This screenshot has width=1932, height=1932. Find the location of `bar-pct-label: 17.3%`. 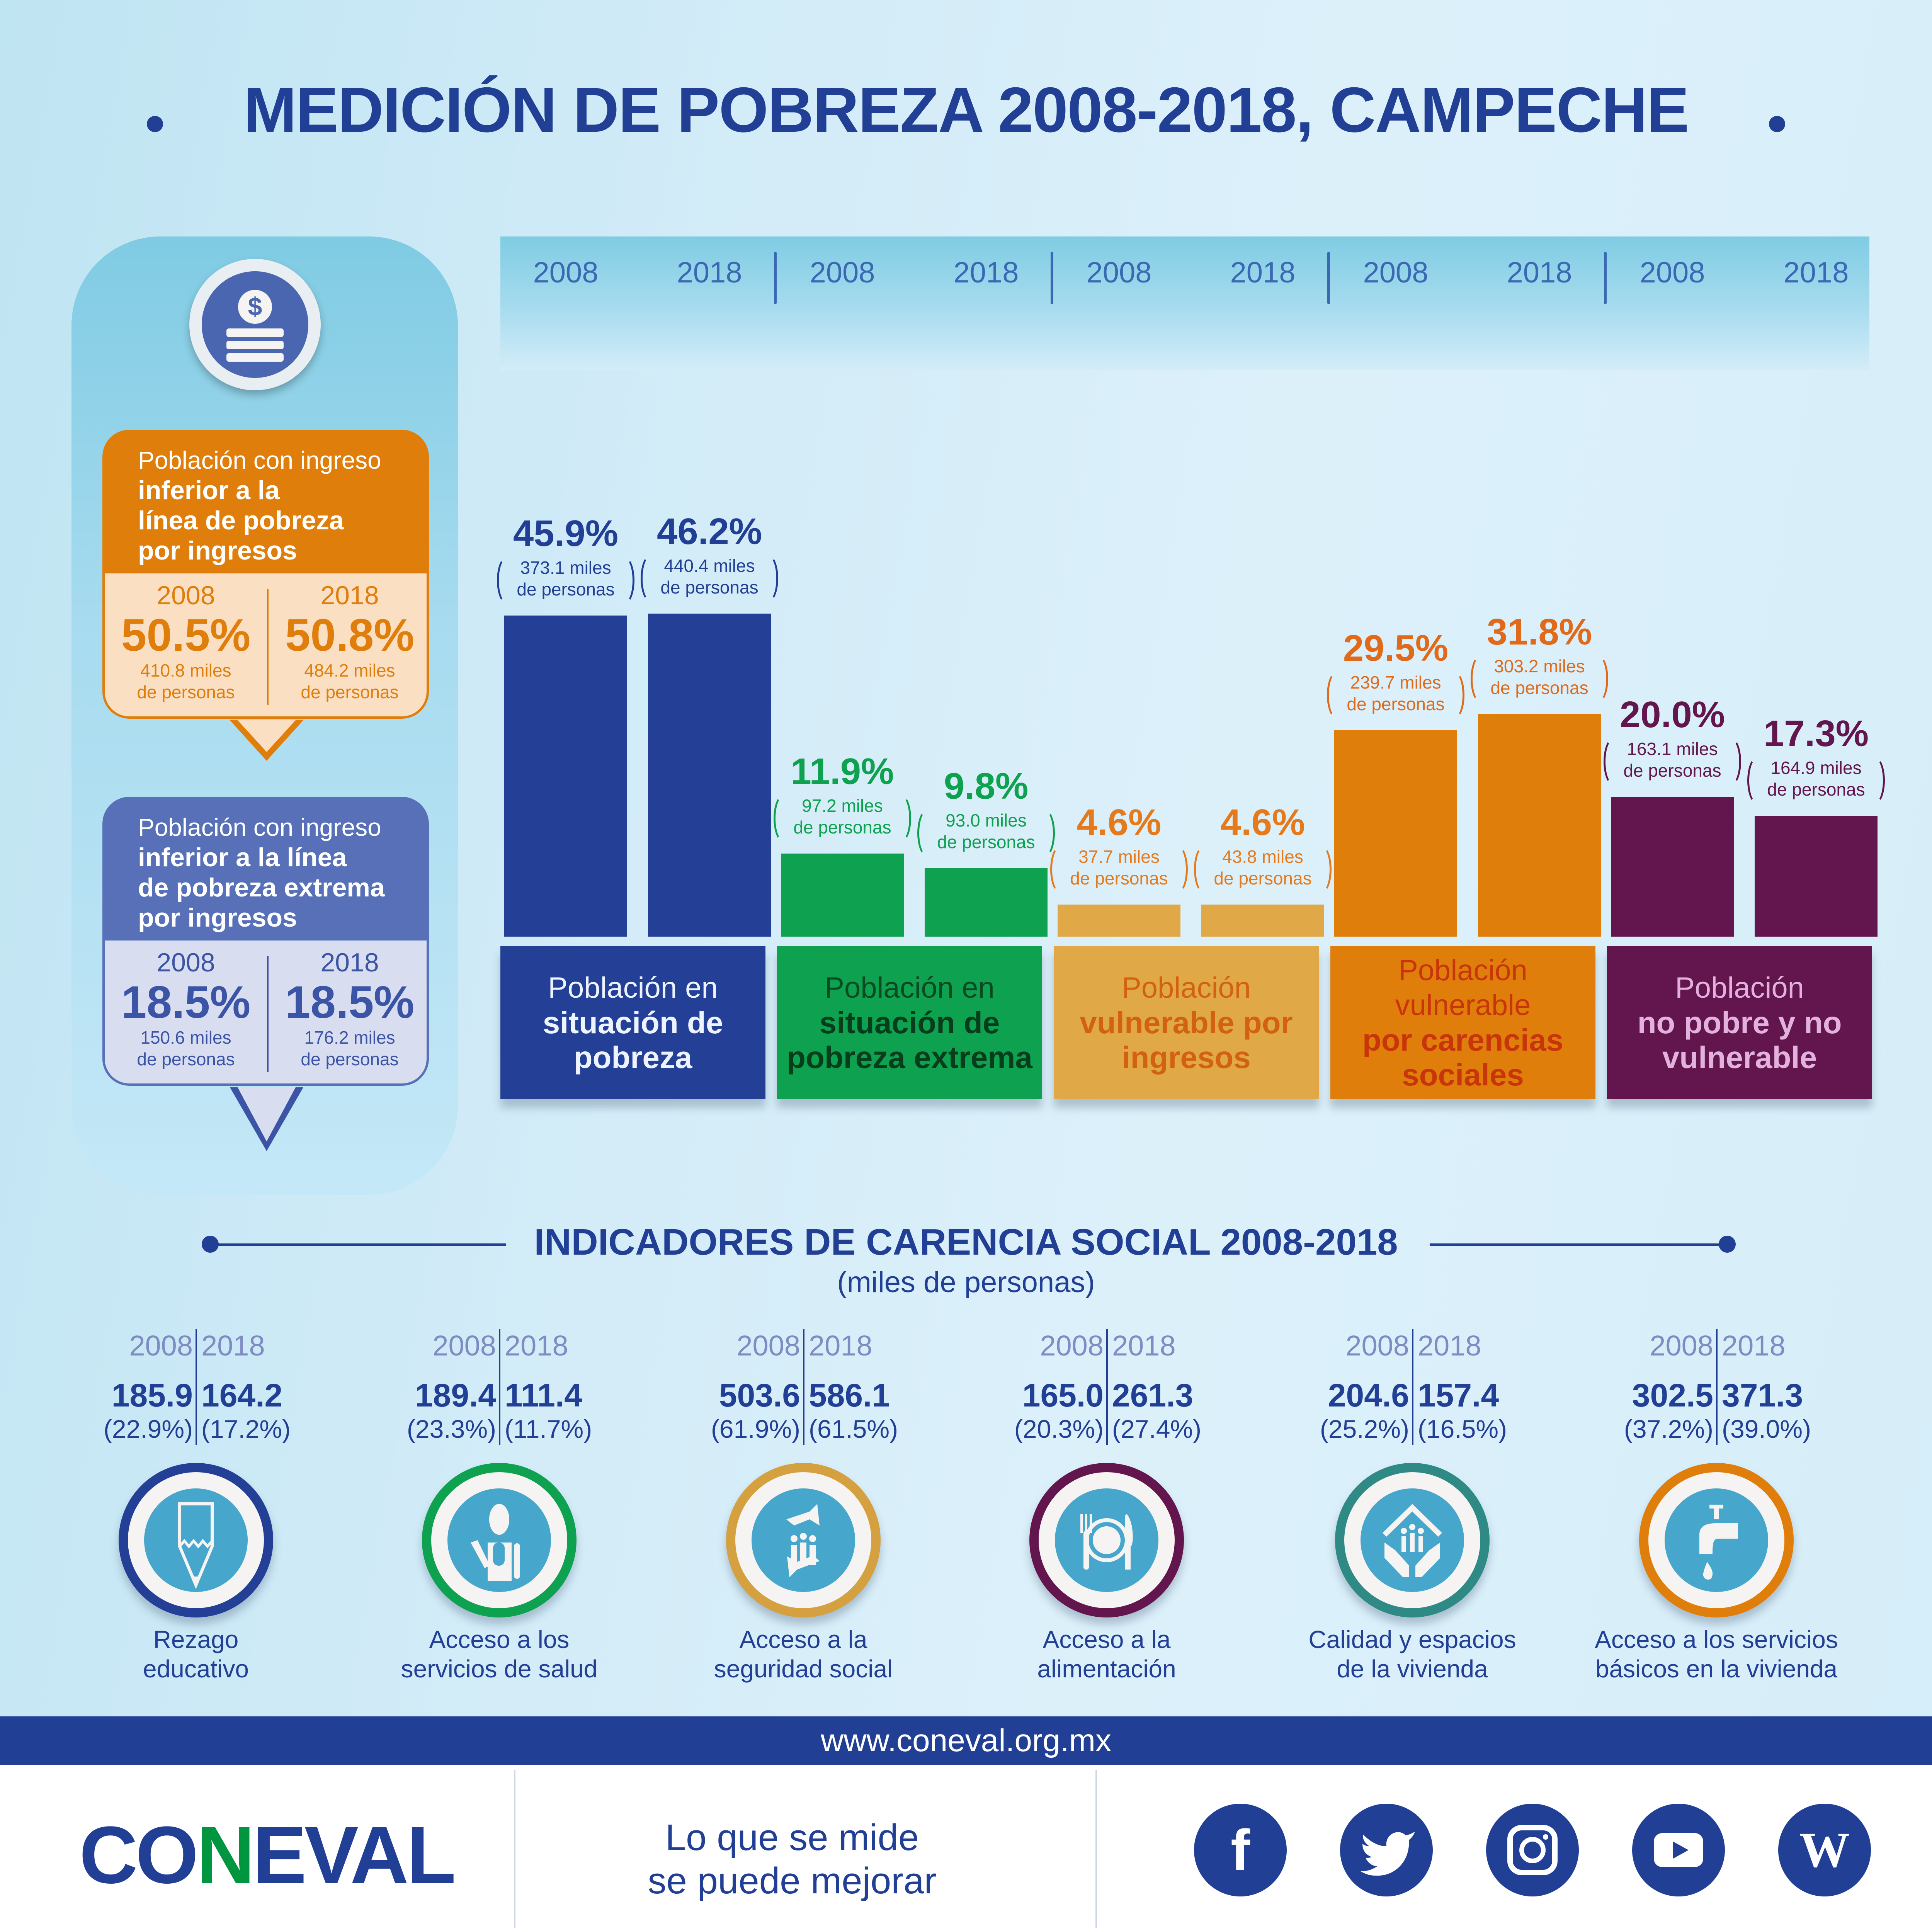

bar-pct-label: 17.3% is located at coordinates (1816, 734).